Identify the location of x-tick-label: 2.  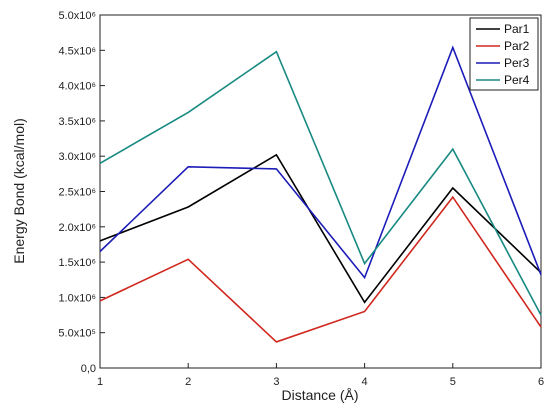
(188, 382).